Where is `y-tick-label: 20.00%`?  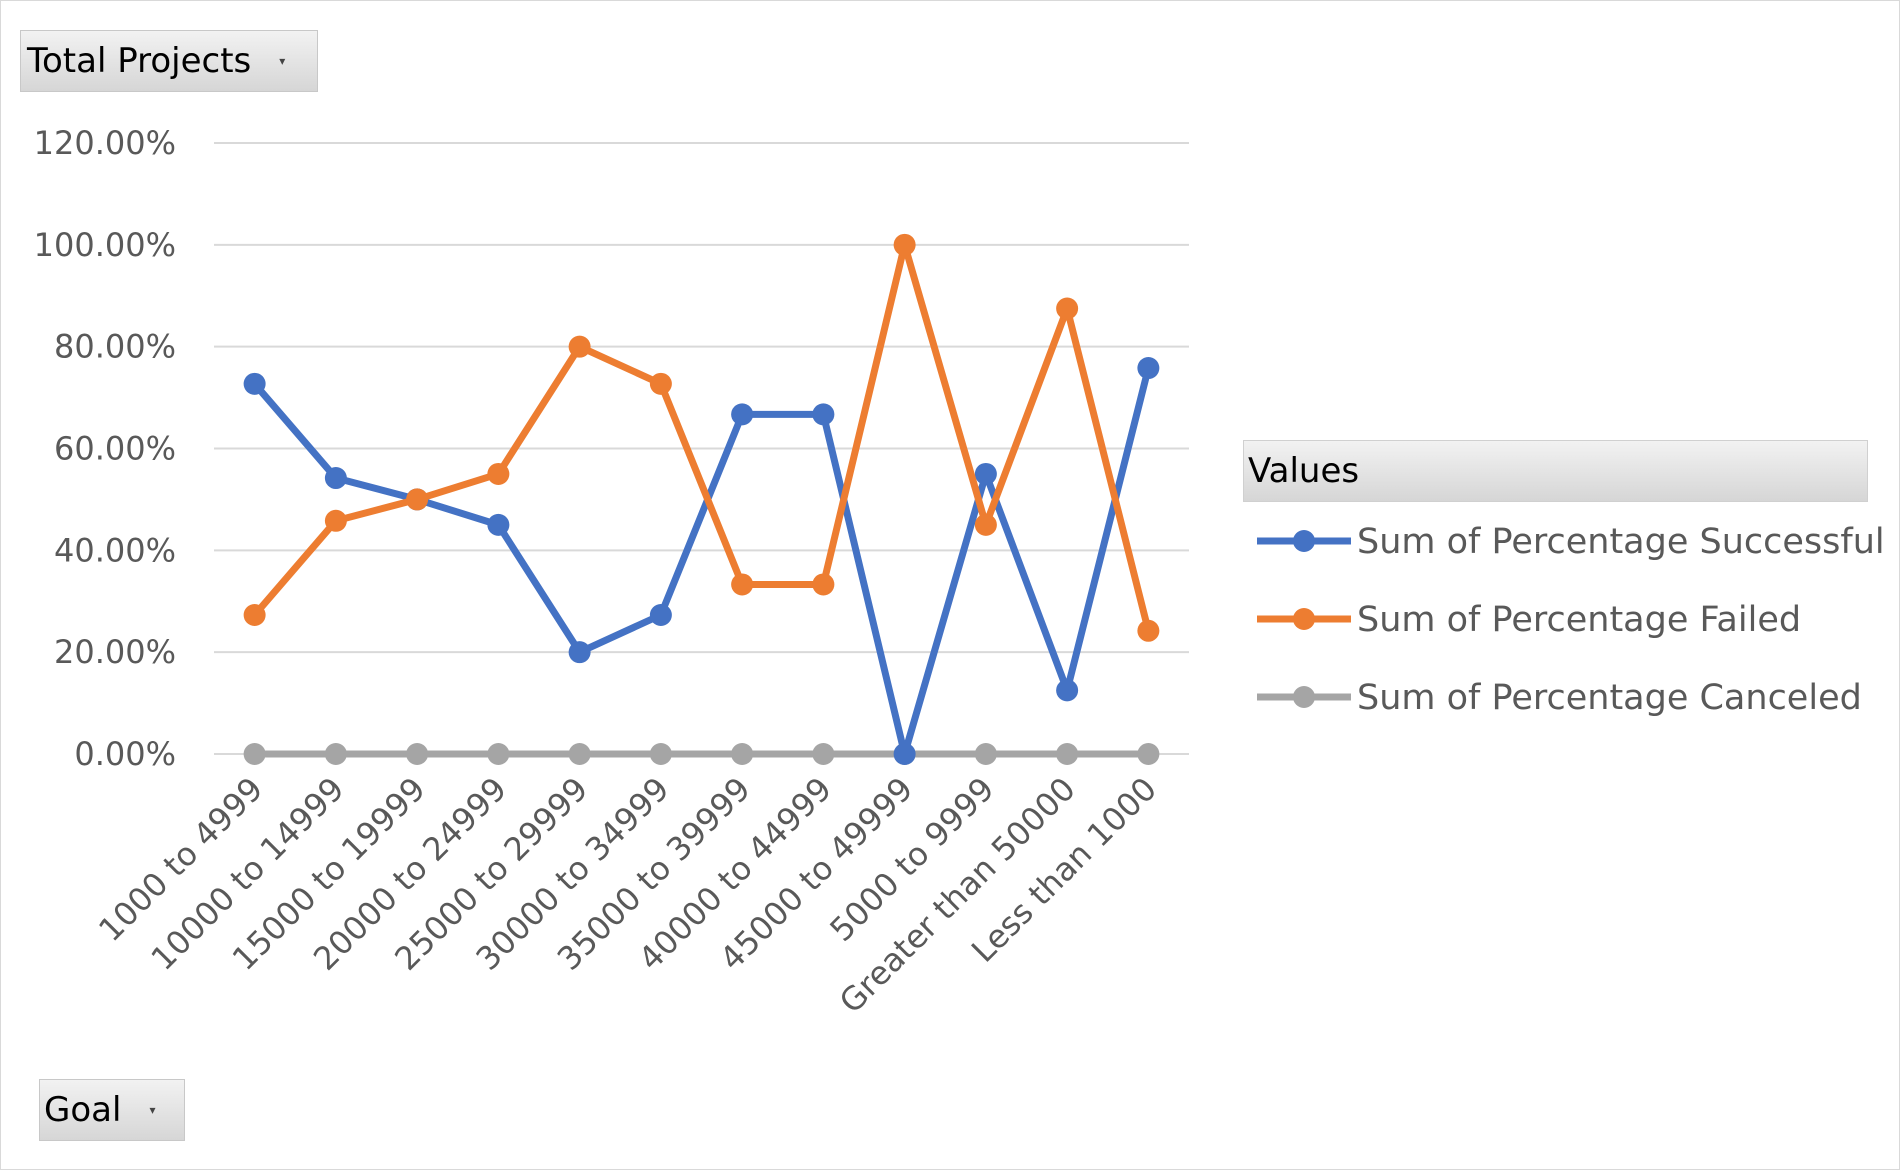
y-tick-label: 20.00% is located at coordinates (115, 652).